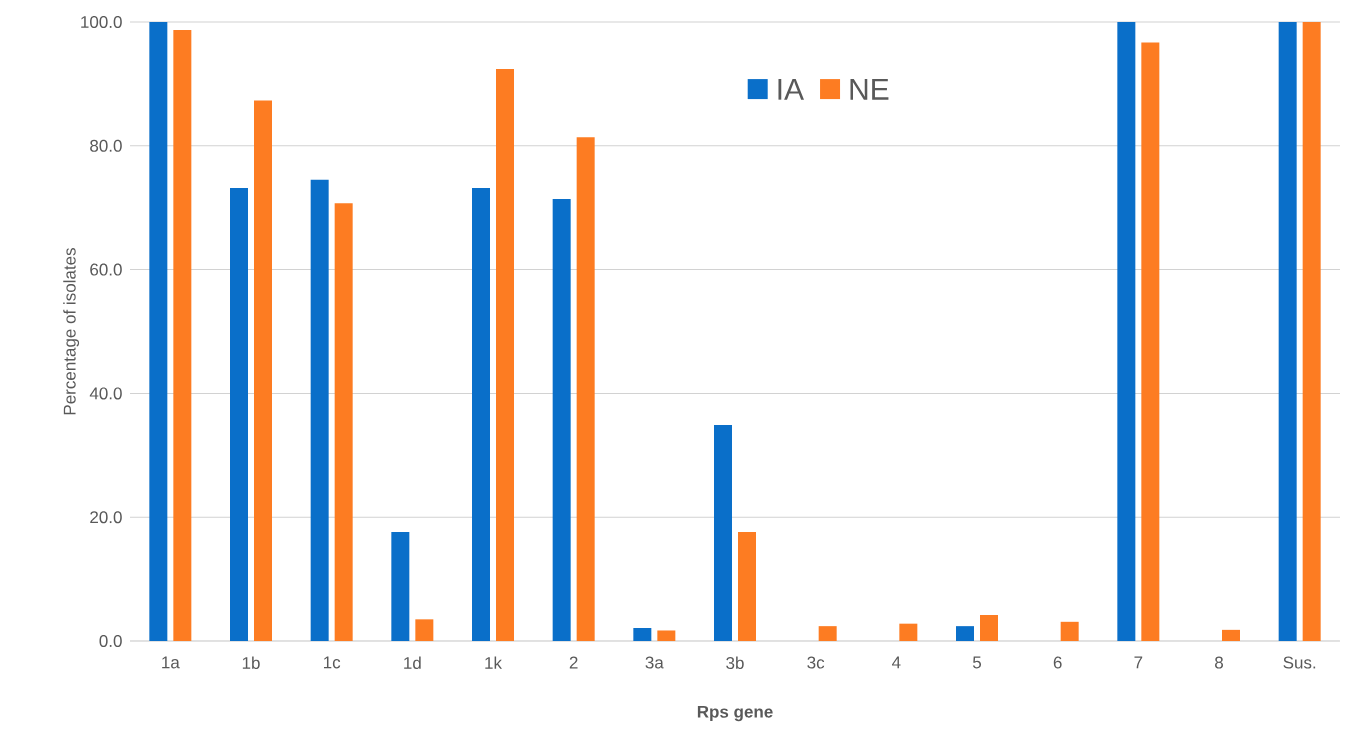 The height and width of the screenshot is (747, 1356). What do you see at coordinates (110, 641) in the screenshot?
I see `y-tick-label: 0.0` at bounding box center [110, 641].